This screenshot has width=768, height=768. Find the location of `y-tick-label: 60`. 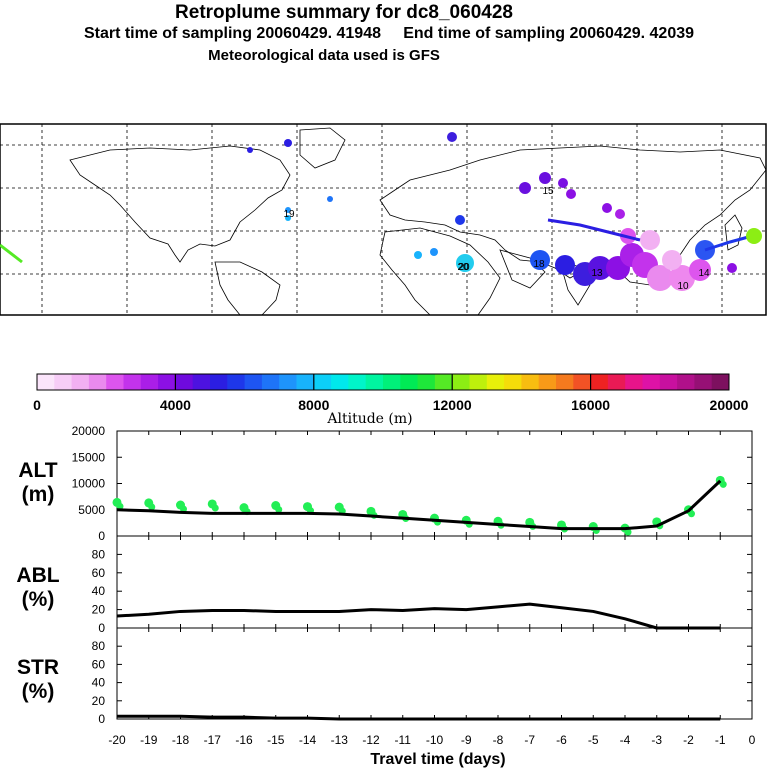

y-tick-label: 60 is located at coordinates (99, 664).